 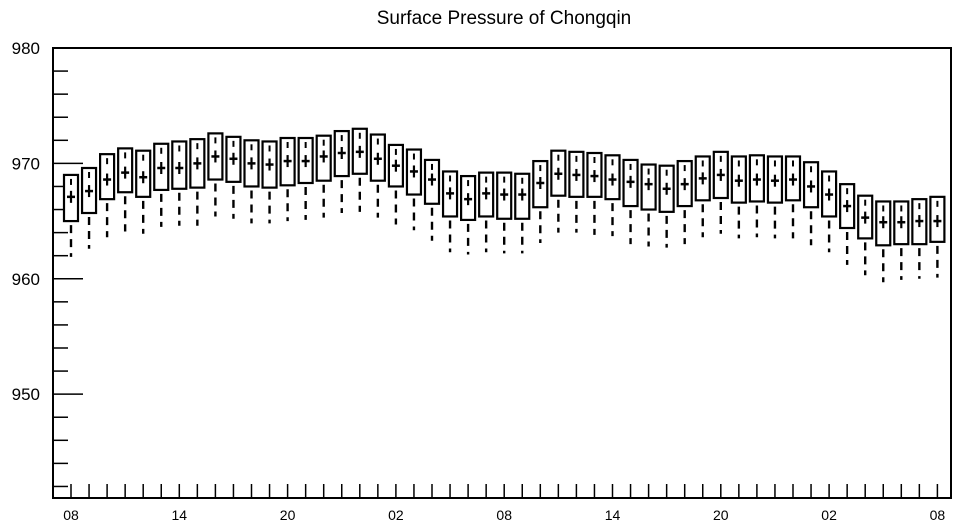 What do you see at coordinates (504, 18) in the screenshot?
I see `chart-title: Surface Pressure of Chongqin` at bounding box center [504, 18].